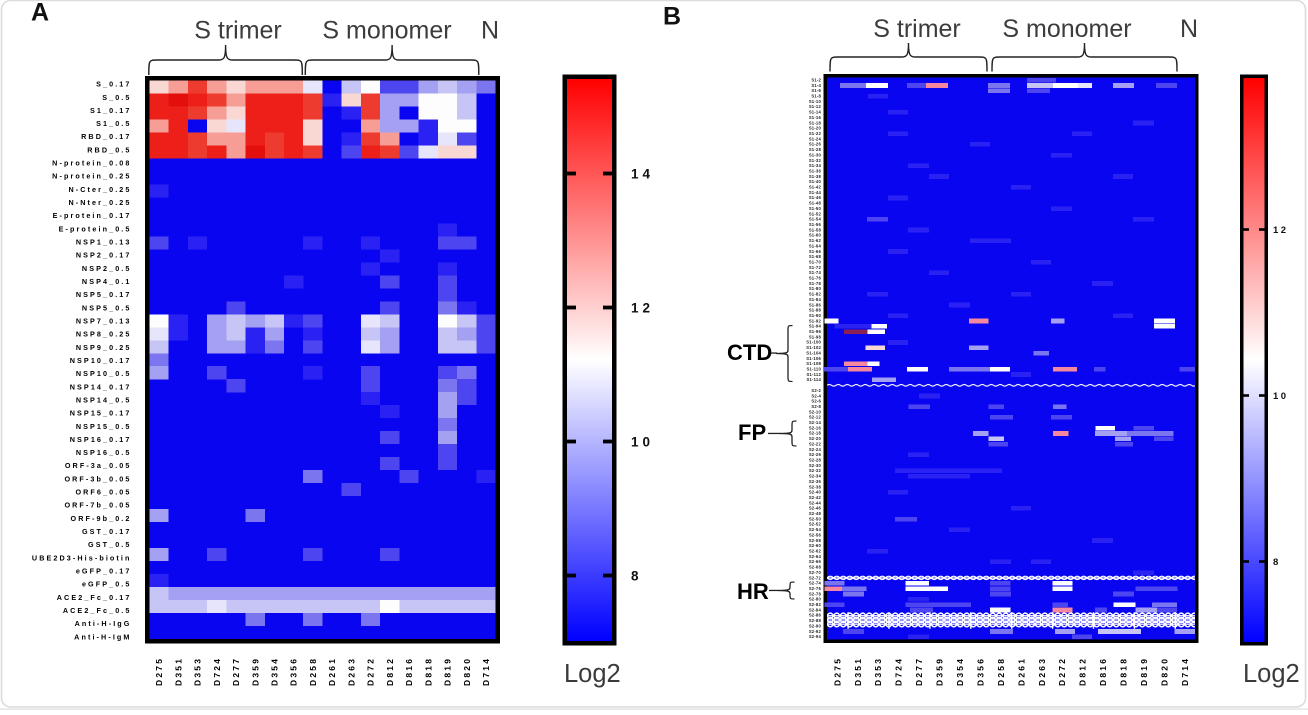 This screenshot has height=715, width=1308. Describe the element at coordinates (815, 320) in the screenshot. I see `svg-text: S1-92` at that location.